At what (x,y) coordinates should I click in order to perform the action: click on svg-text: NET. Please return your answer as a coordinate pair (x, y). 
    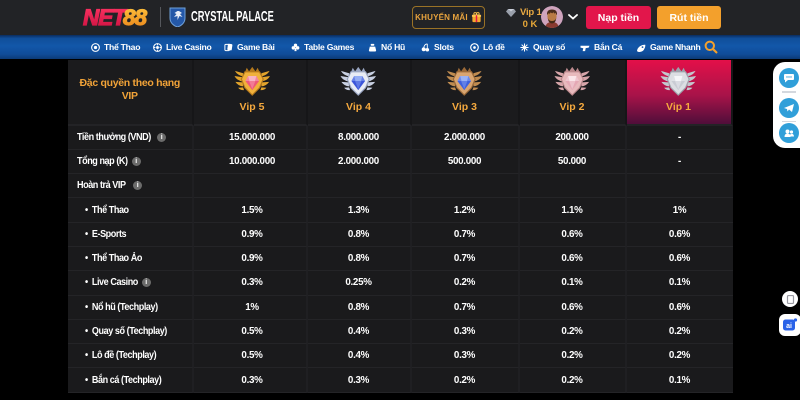
    Looking at the image, I should click on (105, 17).